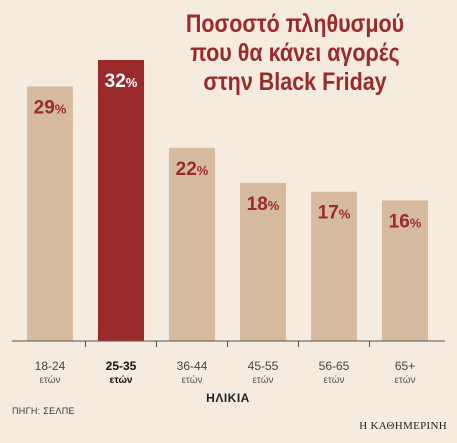  What do you see at coordinates (263, 204) in the screenshot?
I see `bar-value-label: 18%` at bounding box center [263, 204].